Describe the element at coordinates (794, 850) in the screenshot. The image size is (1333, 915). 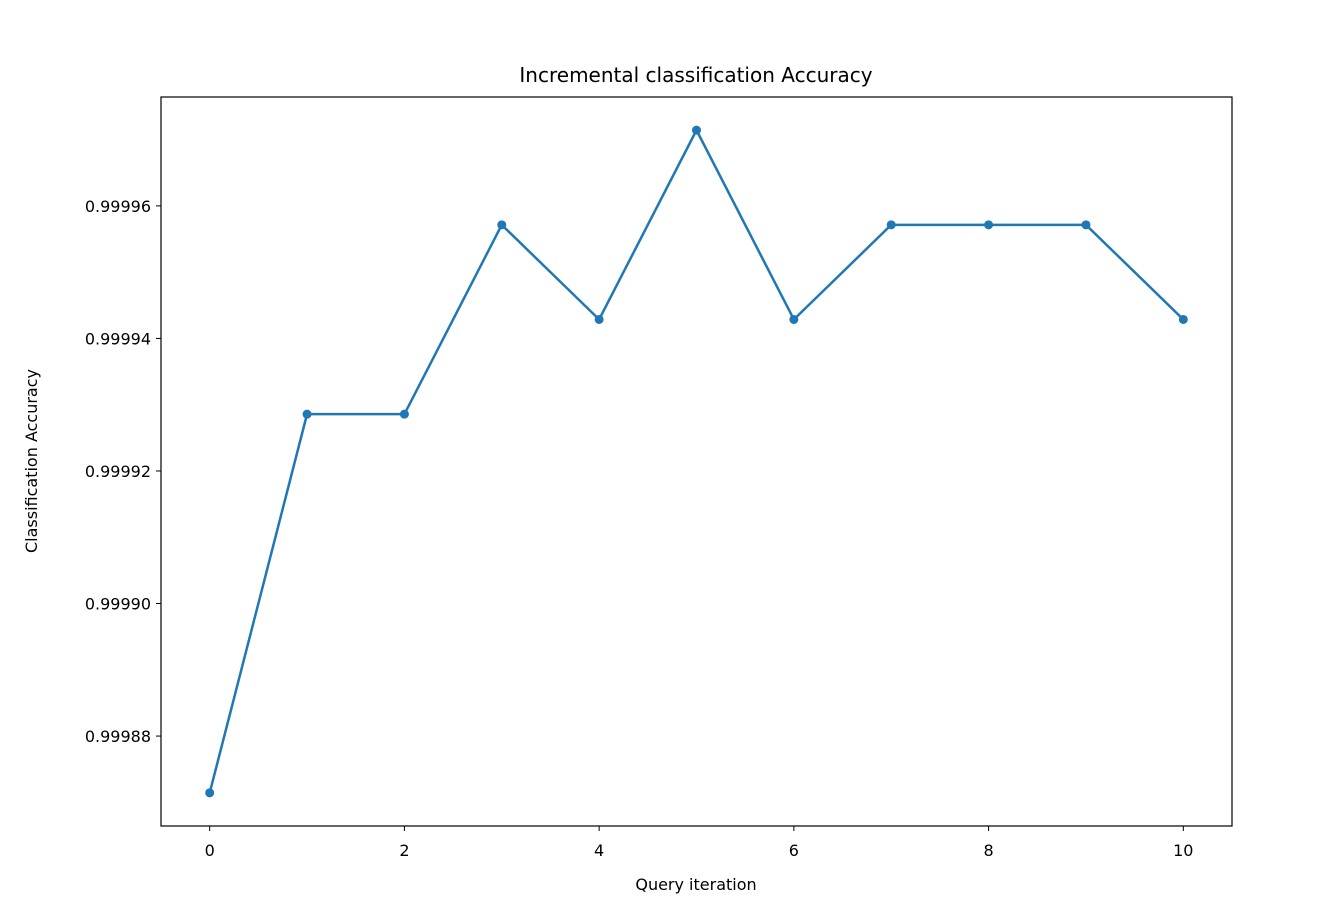
I see `x-tick-label: 6` at that location.